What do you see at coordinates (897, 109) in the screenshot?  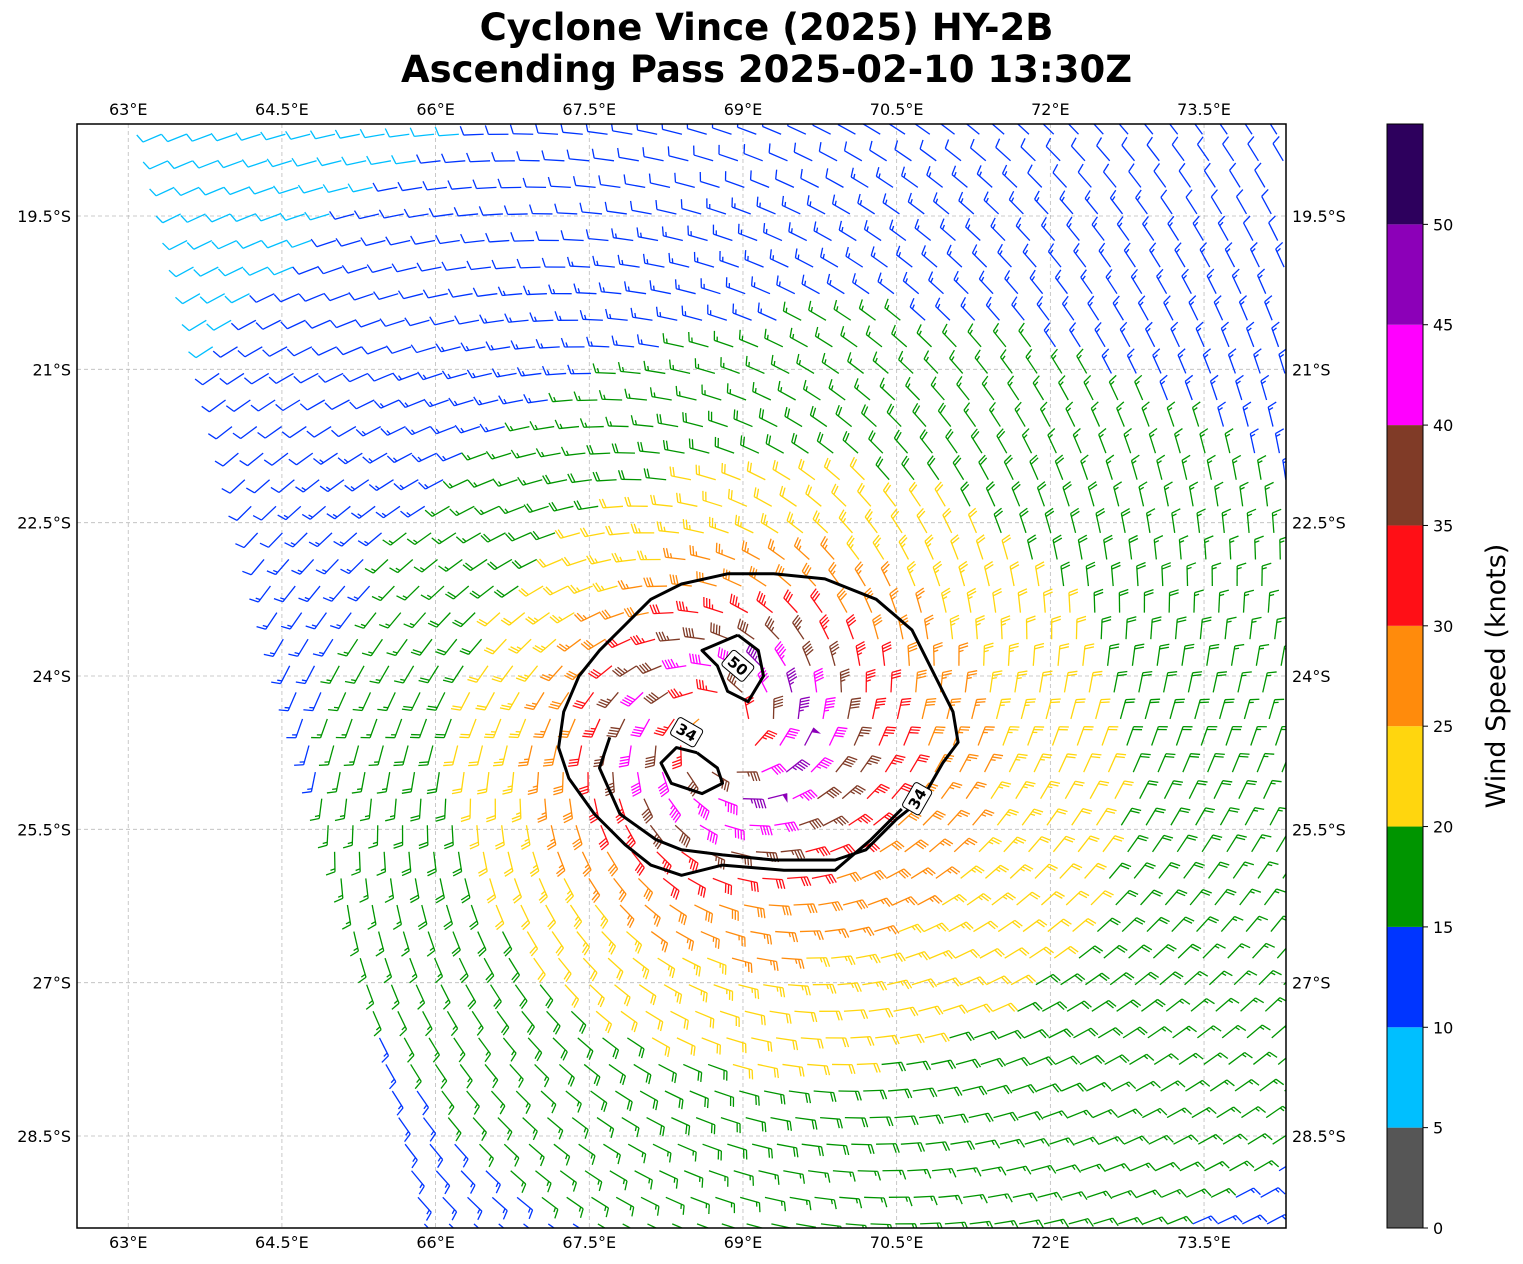 I see `top-lon-tick-label: 70.5°E` at bounding box center [897, 109].